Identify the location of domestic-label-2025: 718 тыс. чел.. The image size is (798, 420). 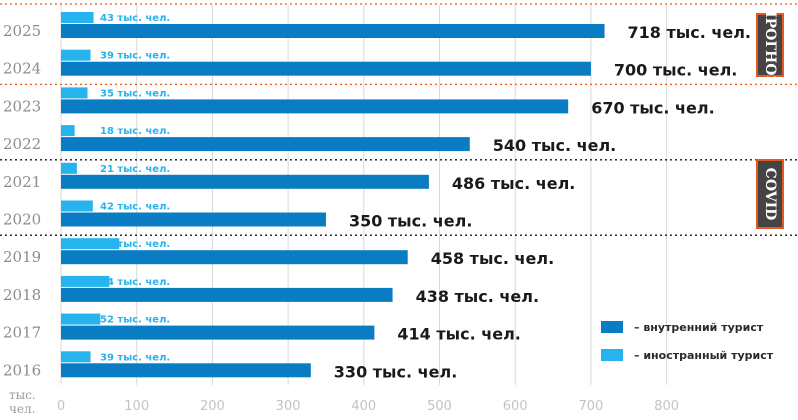
(689, 32).